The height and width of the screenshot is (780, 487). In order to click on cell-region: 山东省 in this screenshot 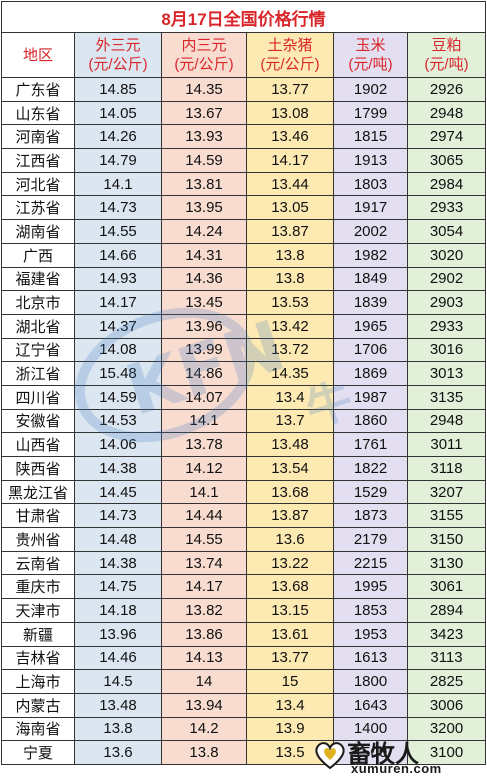, I will do `click(38, 113)`.